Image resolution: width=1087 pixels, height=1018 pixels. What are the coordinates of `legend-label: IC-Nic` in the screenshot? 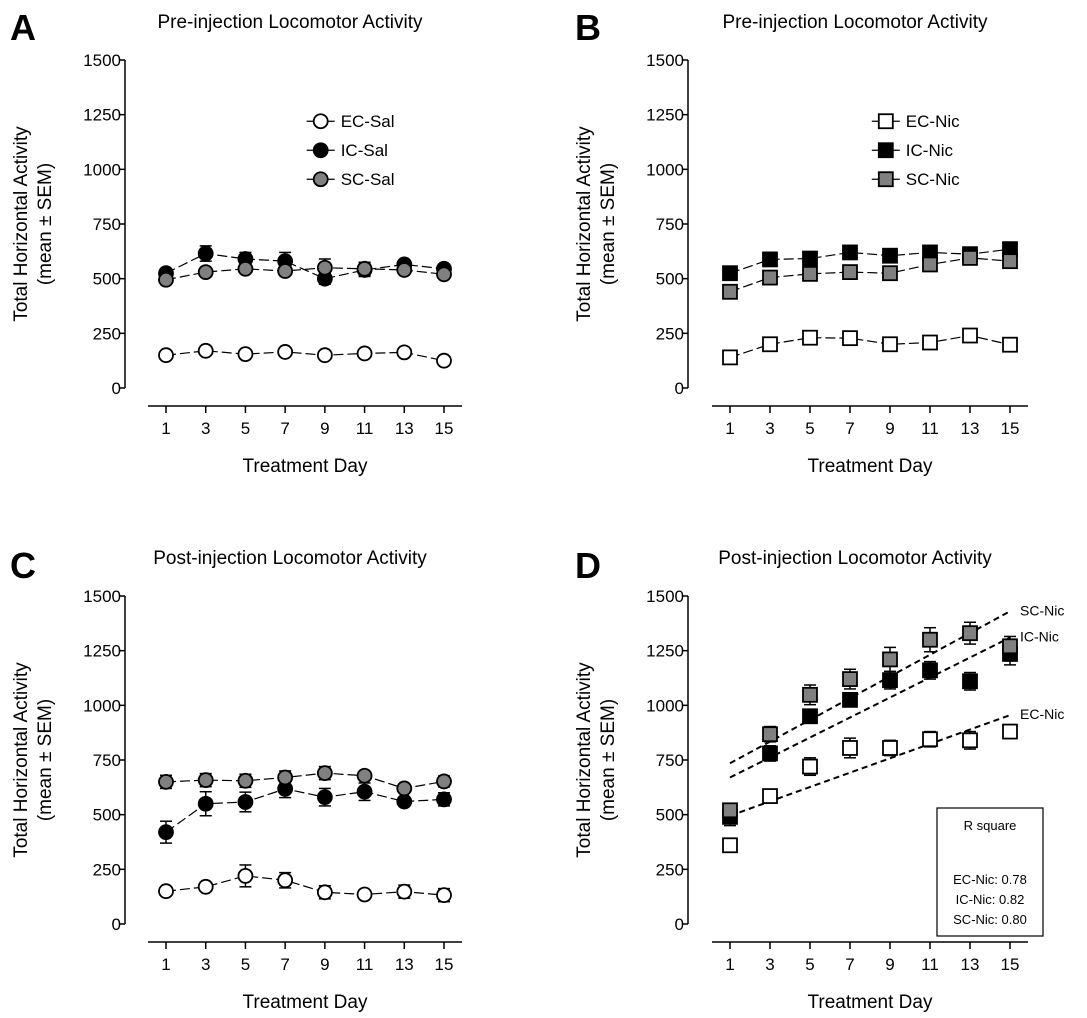 It's located at (930, 150).